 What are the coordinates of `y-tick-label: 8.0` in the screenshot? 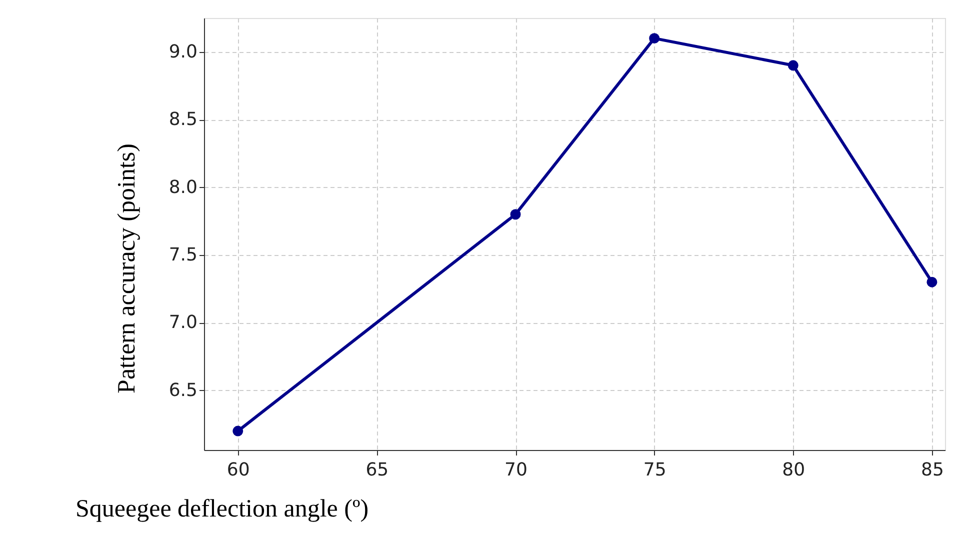 It's located at (183, 187).